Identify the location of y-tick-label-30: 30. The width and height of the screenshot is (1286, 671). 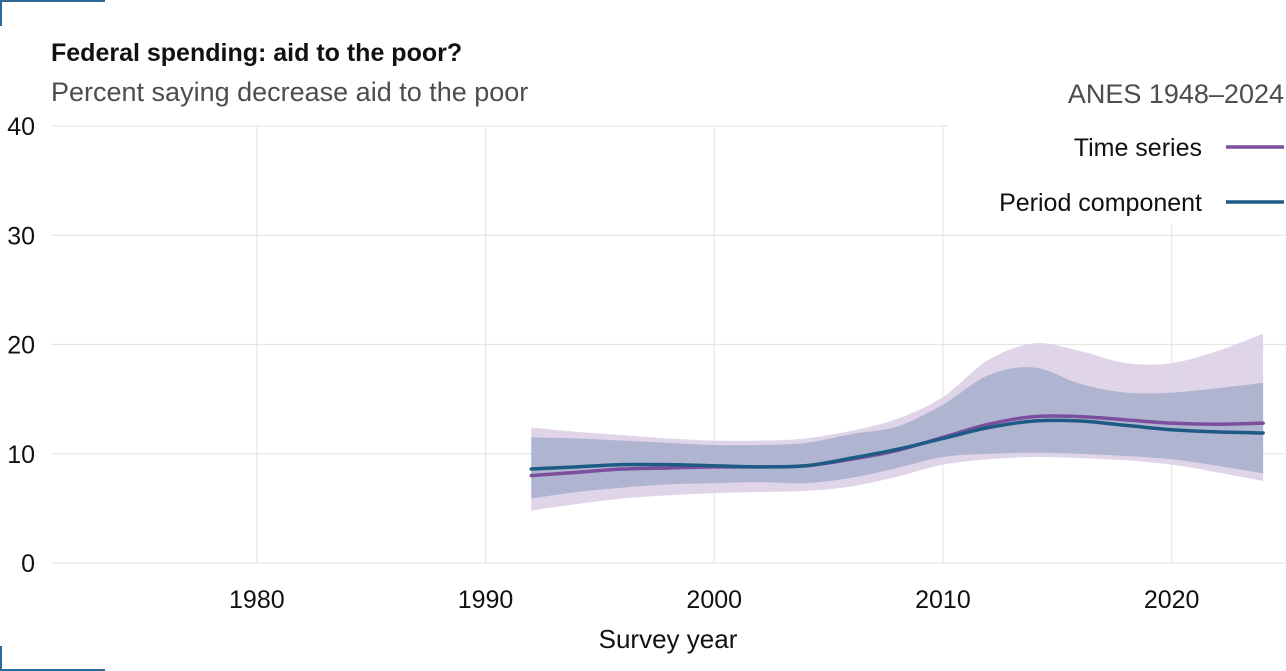
(21, 236).